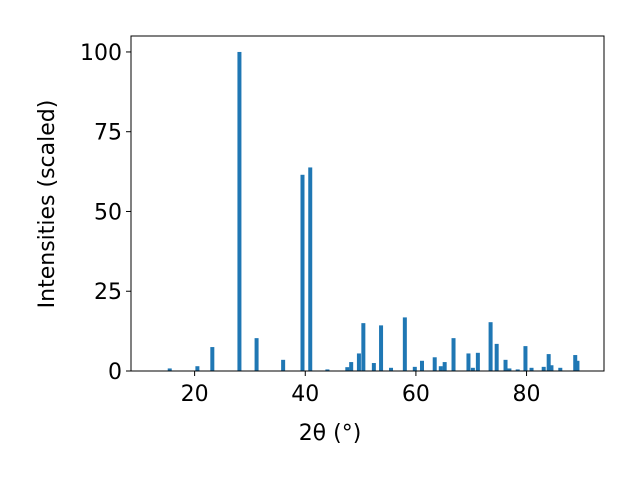  Describe the element at coordinates (115, 372) in the screenshot. I see `y-tick-label: 0` at that location.